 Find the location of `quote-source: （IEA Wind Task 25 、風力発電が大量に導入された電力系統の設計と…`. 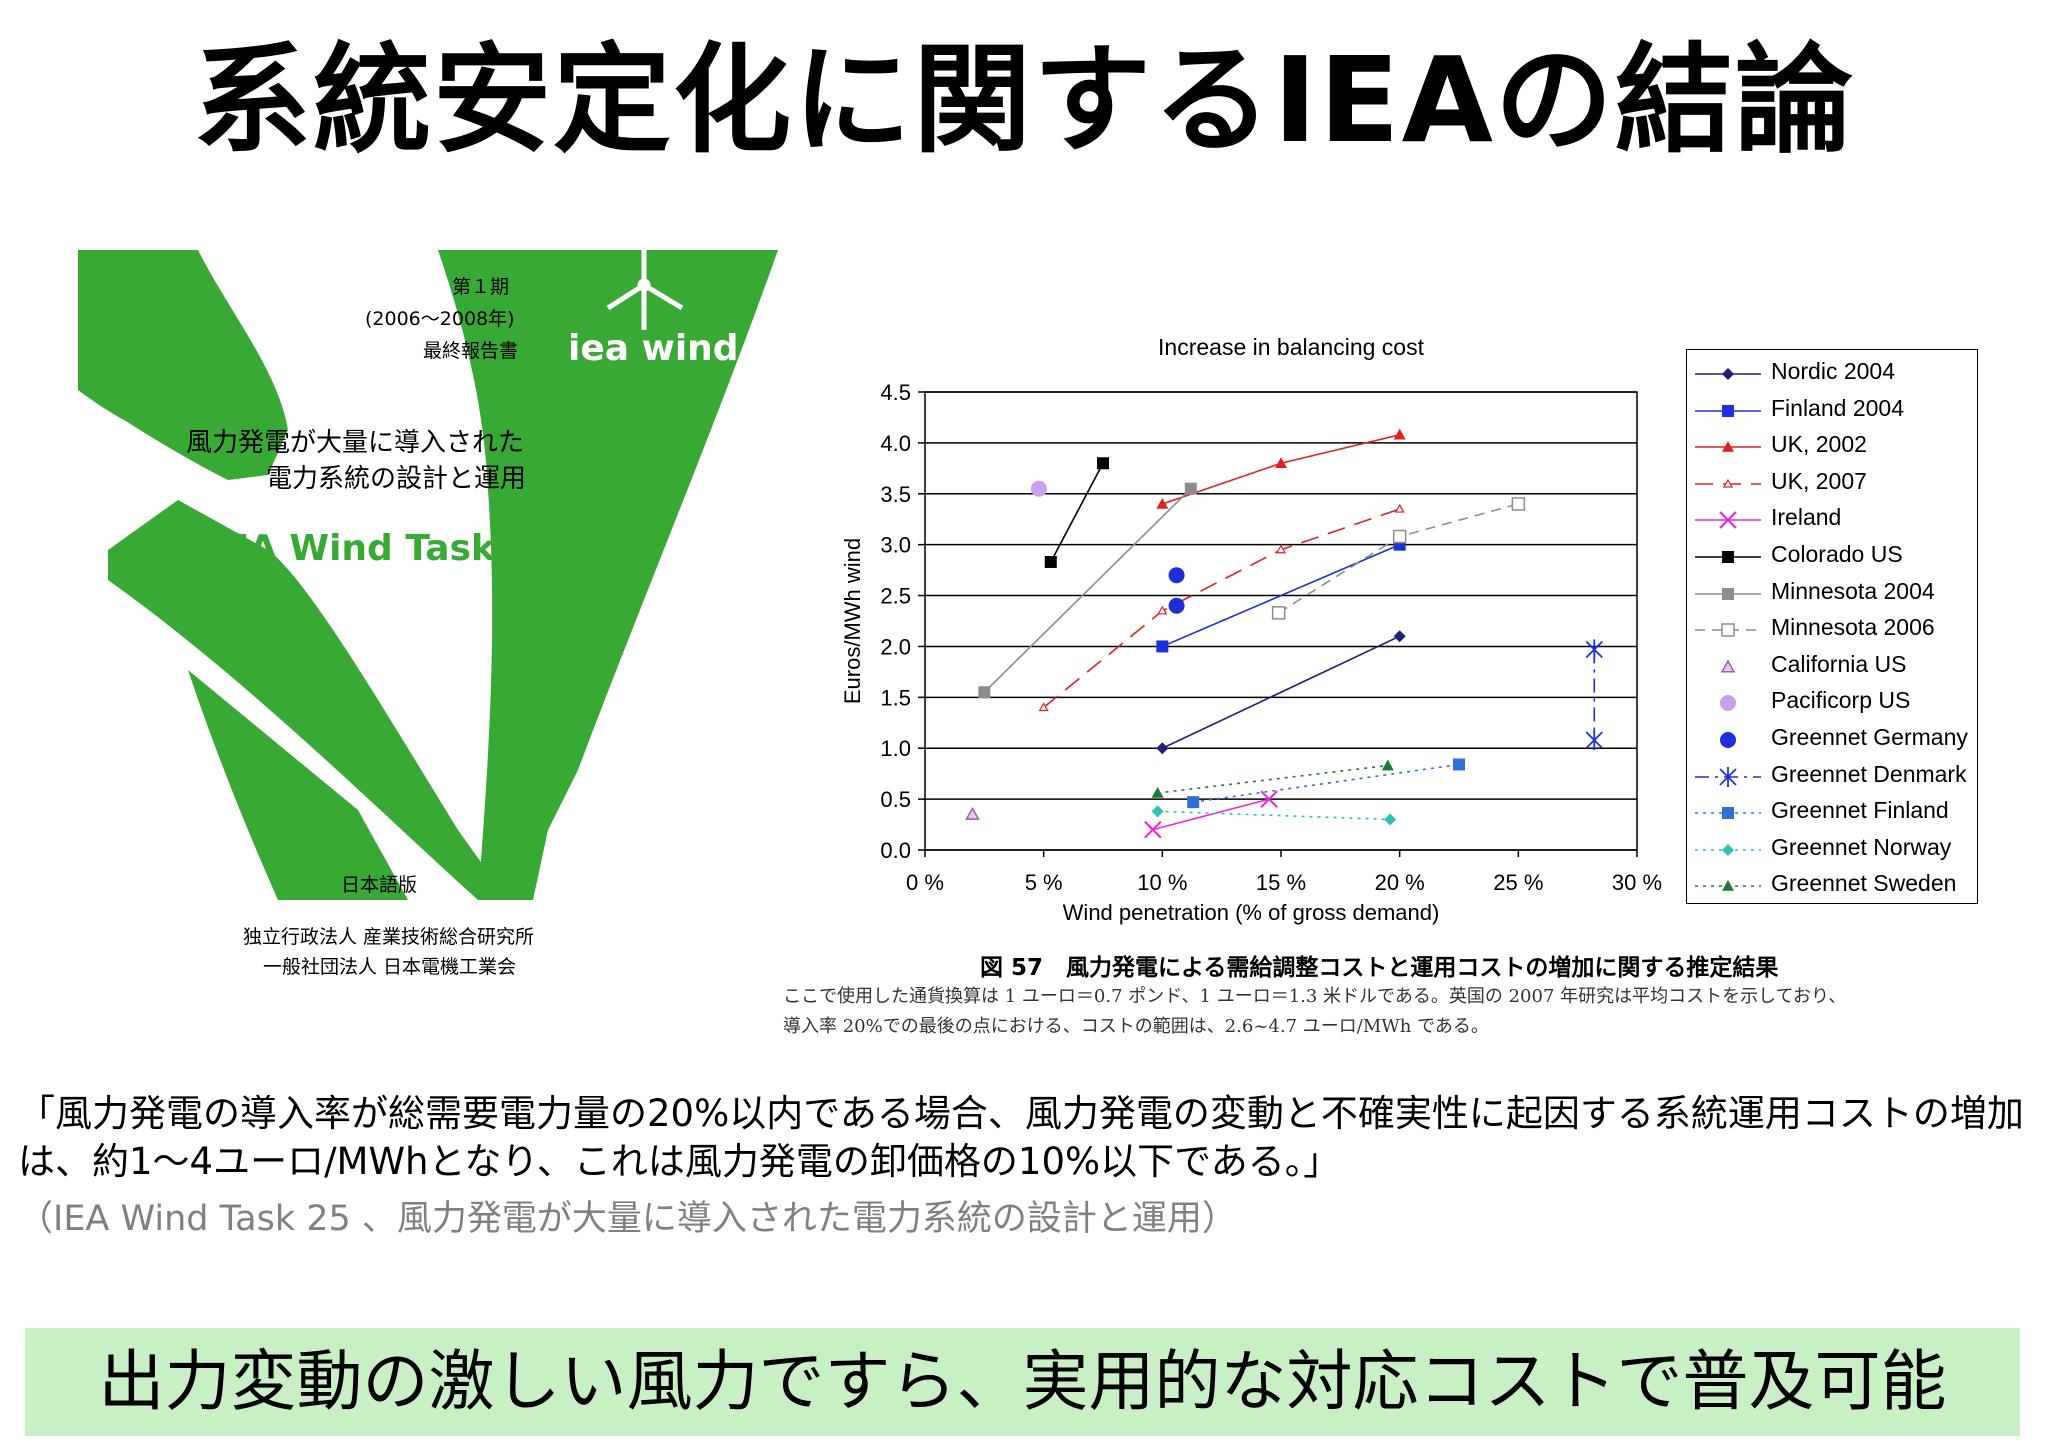

quote-source: （IEA Wind Task 25 、風力発電が大量に導入された電力系統の設計と… is located at coordinates (627, 1219).